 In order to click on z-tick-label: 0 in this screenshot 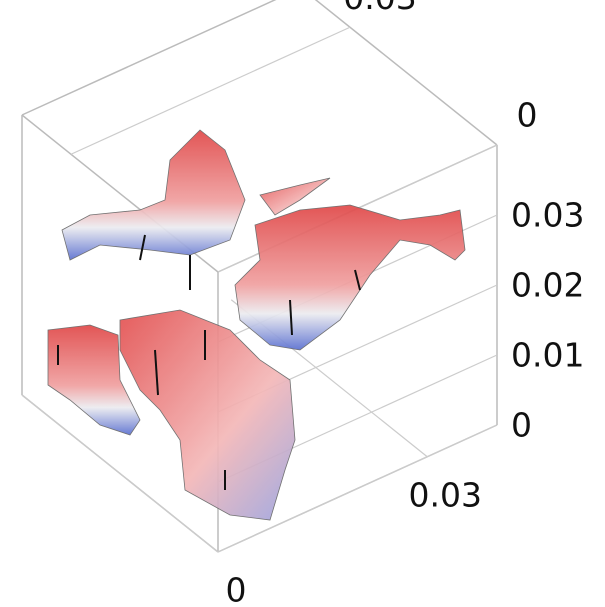, I will do `click(521, 425)`.